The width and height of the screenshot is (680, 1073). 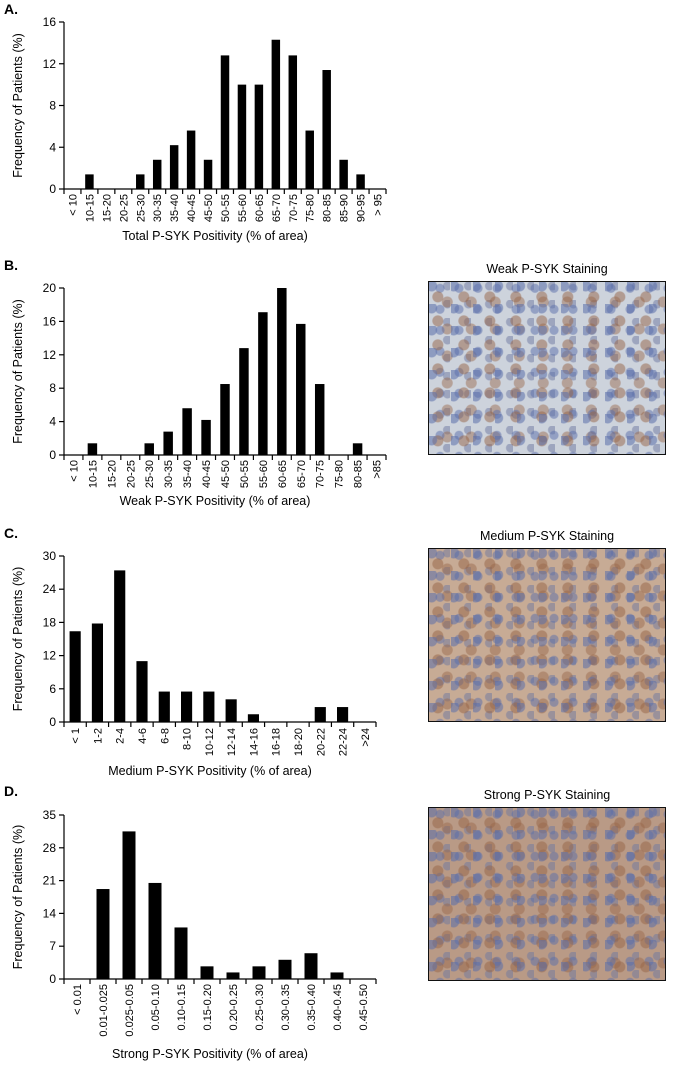 I want to click on x-tick-label: < 1, so click(x=76, y=736).